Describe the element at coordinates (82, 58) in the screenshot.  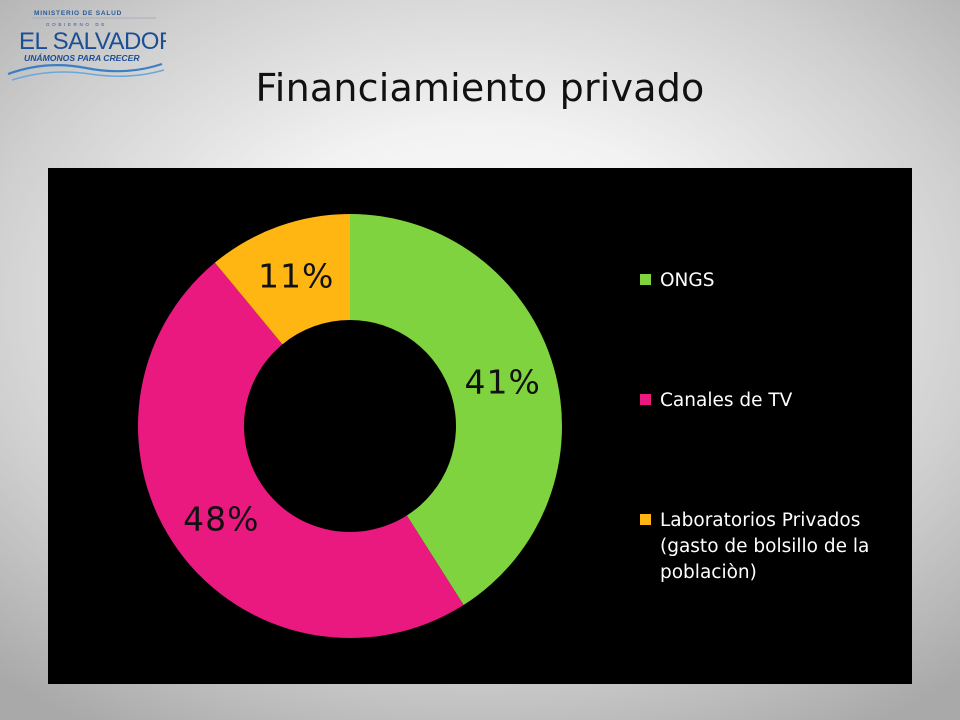
I see `logo-slogan-text: UNÁMONOS PARA CRECER` at that location.